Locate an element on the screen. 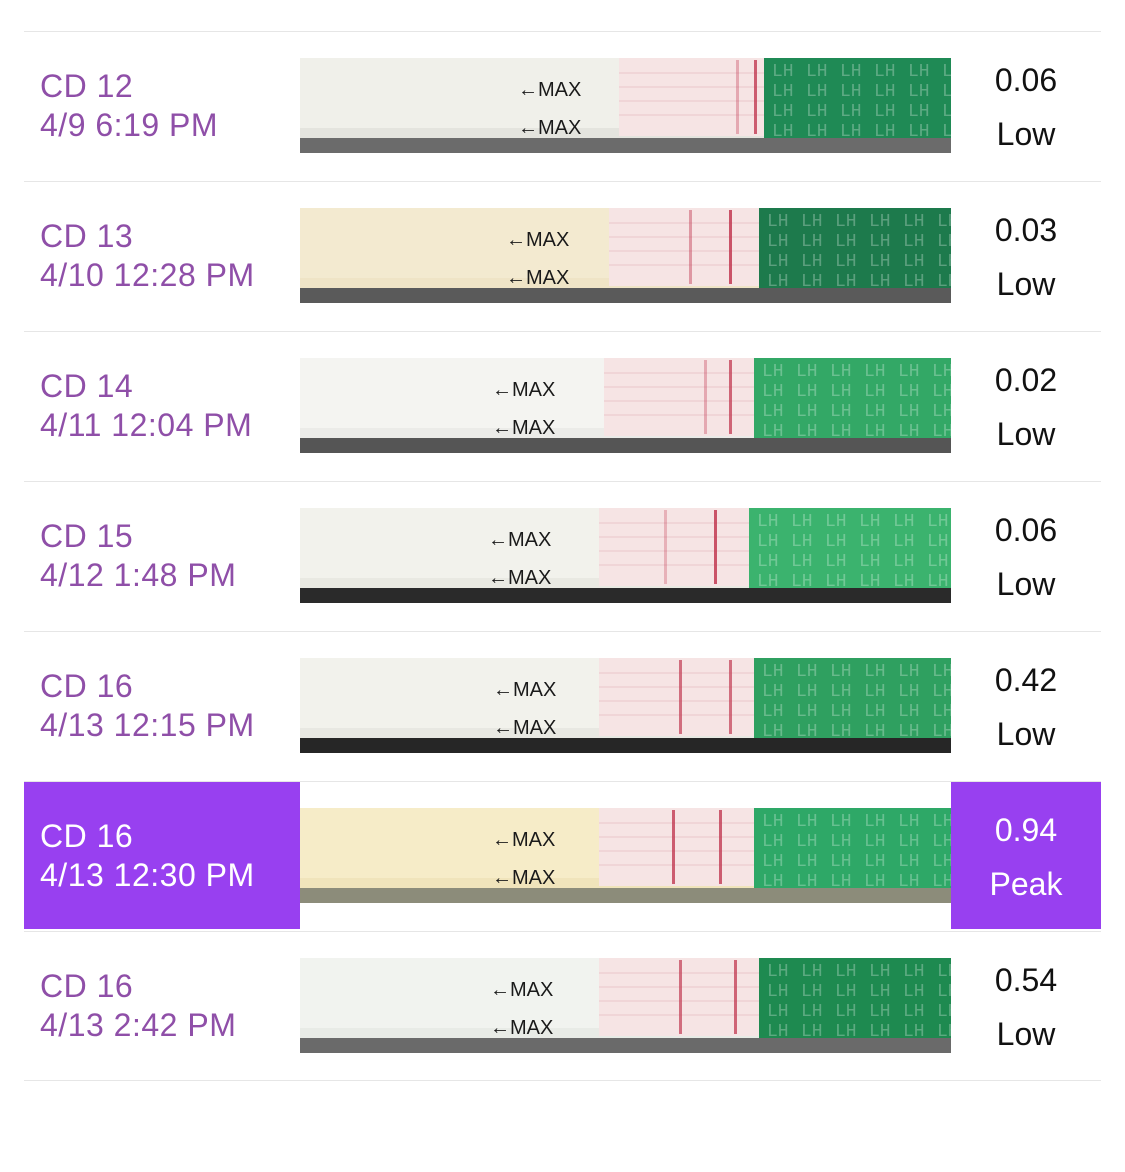  row-result-cell: 0.03 Low is located at coordinates (1026, 256).